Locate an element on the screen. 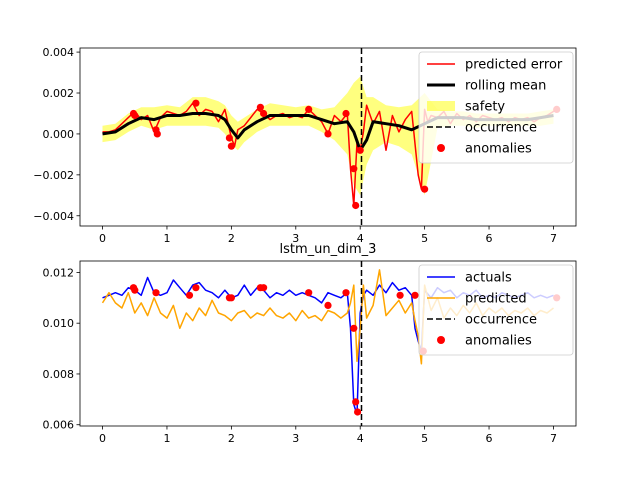  chart2-xtick-label: 7 is located at coordinates (553, 438).